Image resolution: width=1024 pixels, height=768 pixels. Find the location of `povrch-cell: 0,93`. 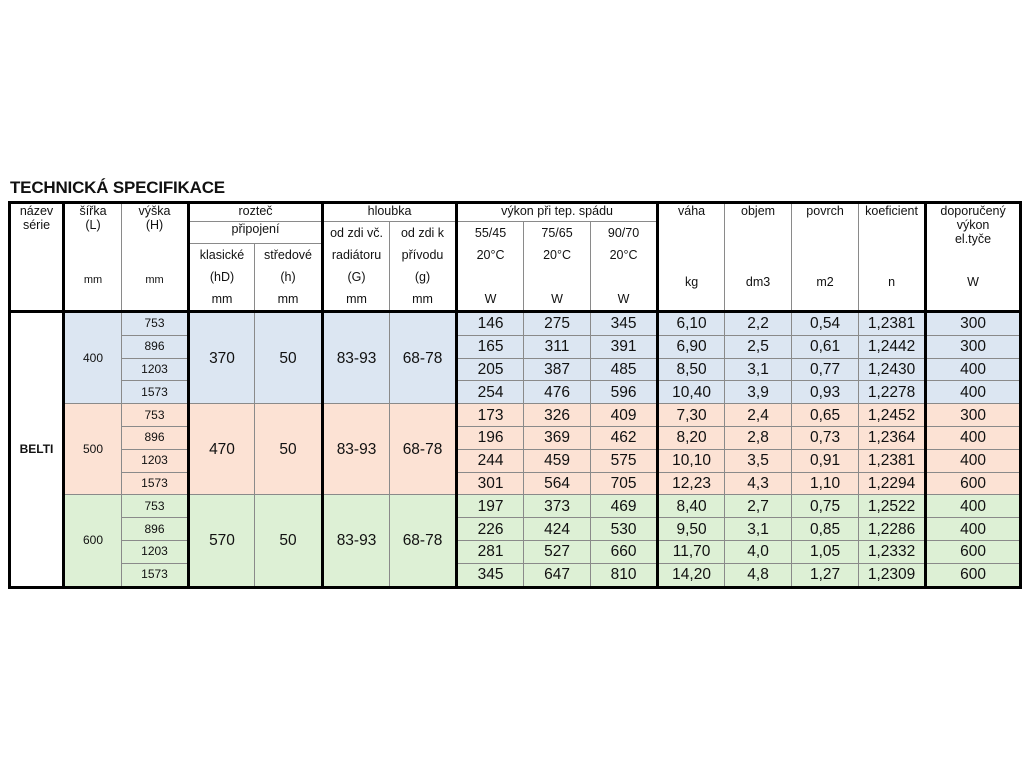

povrch-cell: 0,93 is located at coordinates (825, 392).